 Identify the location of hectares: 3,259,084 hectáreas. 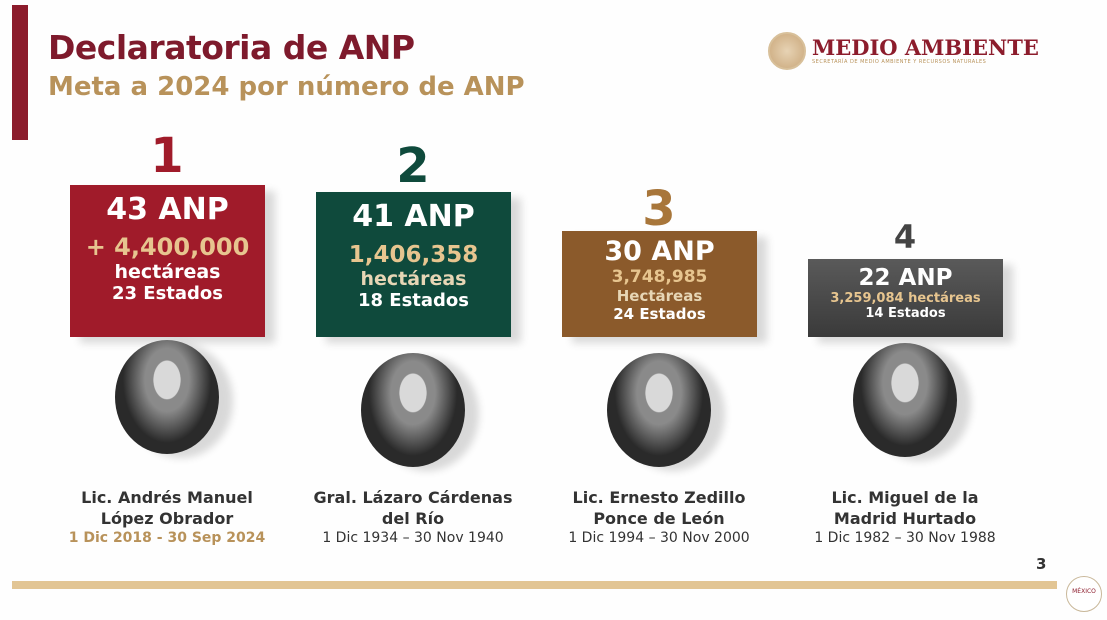
(905, 298).